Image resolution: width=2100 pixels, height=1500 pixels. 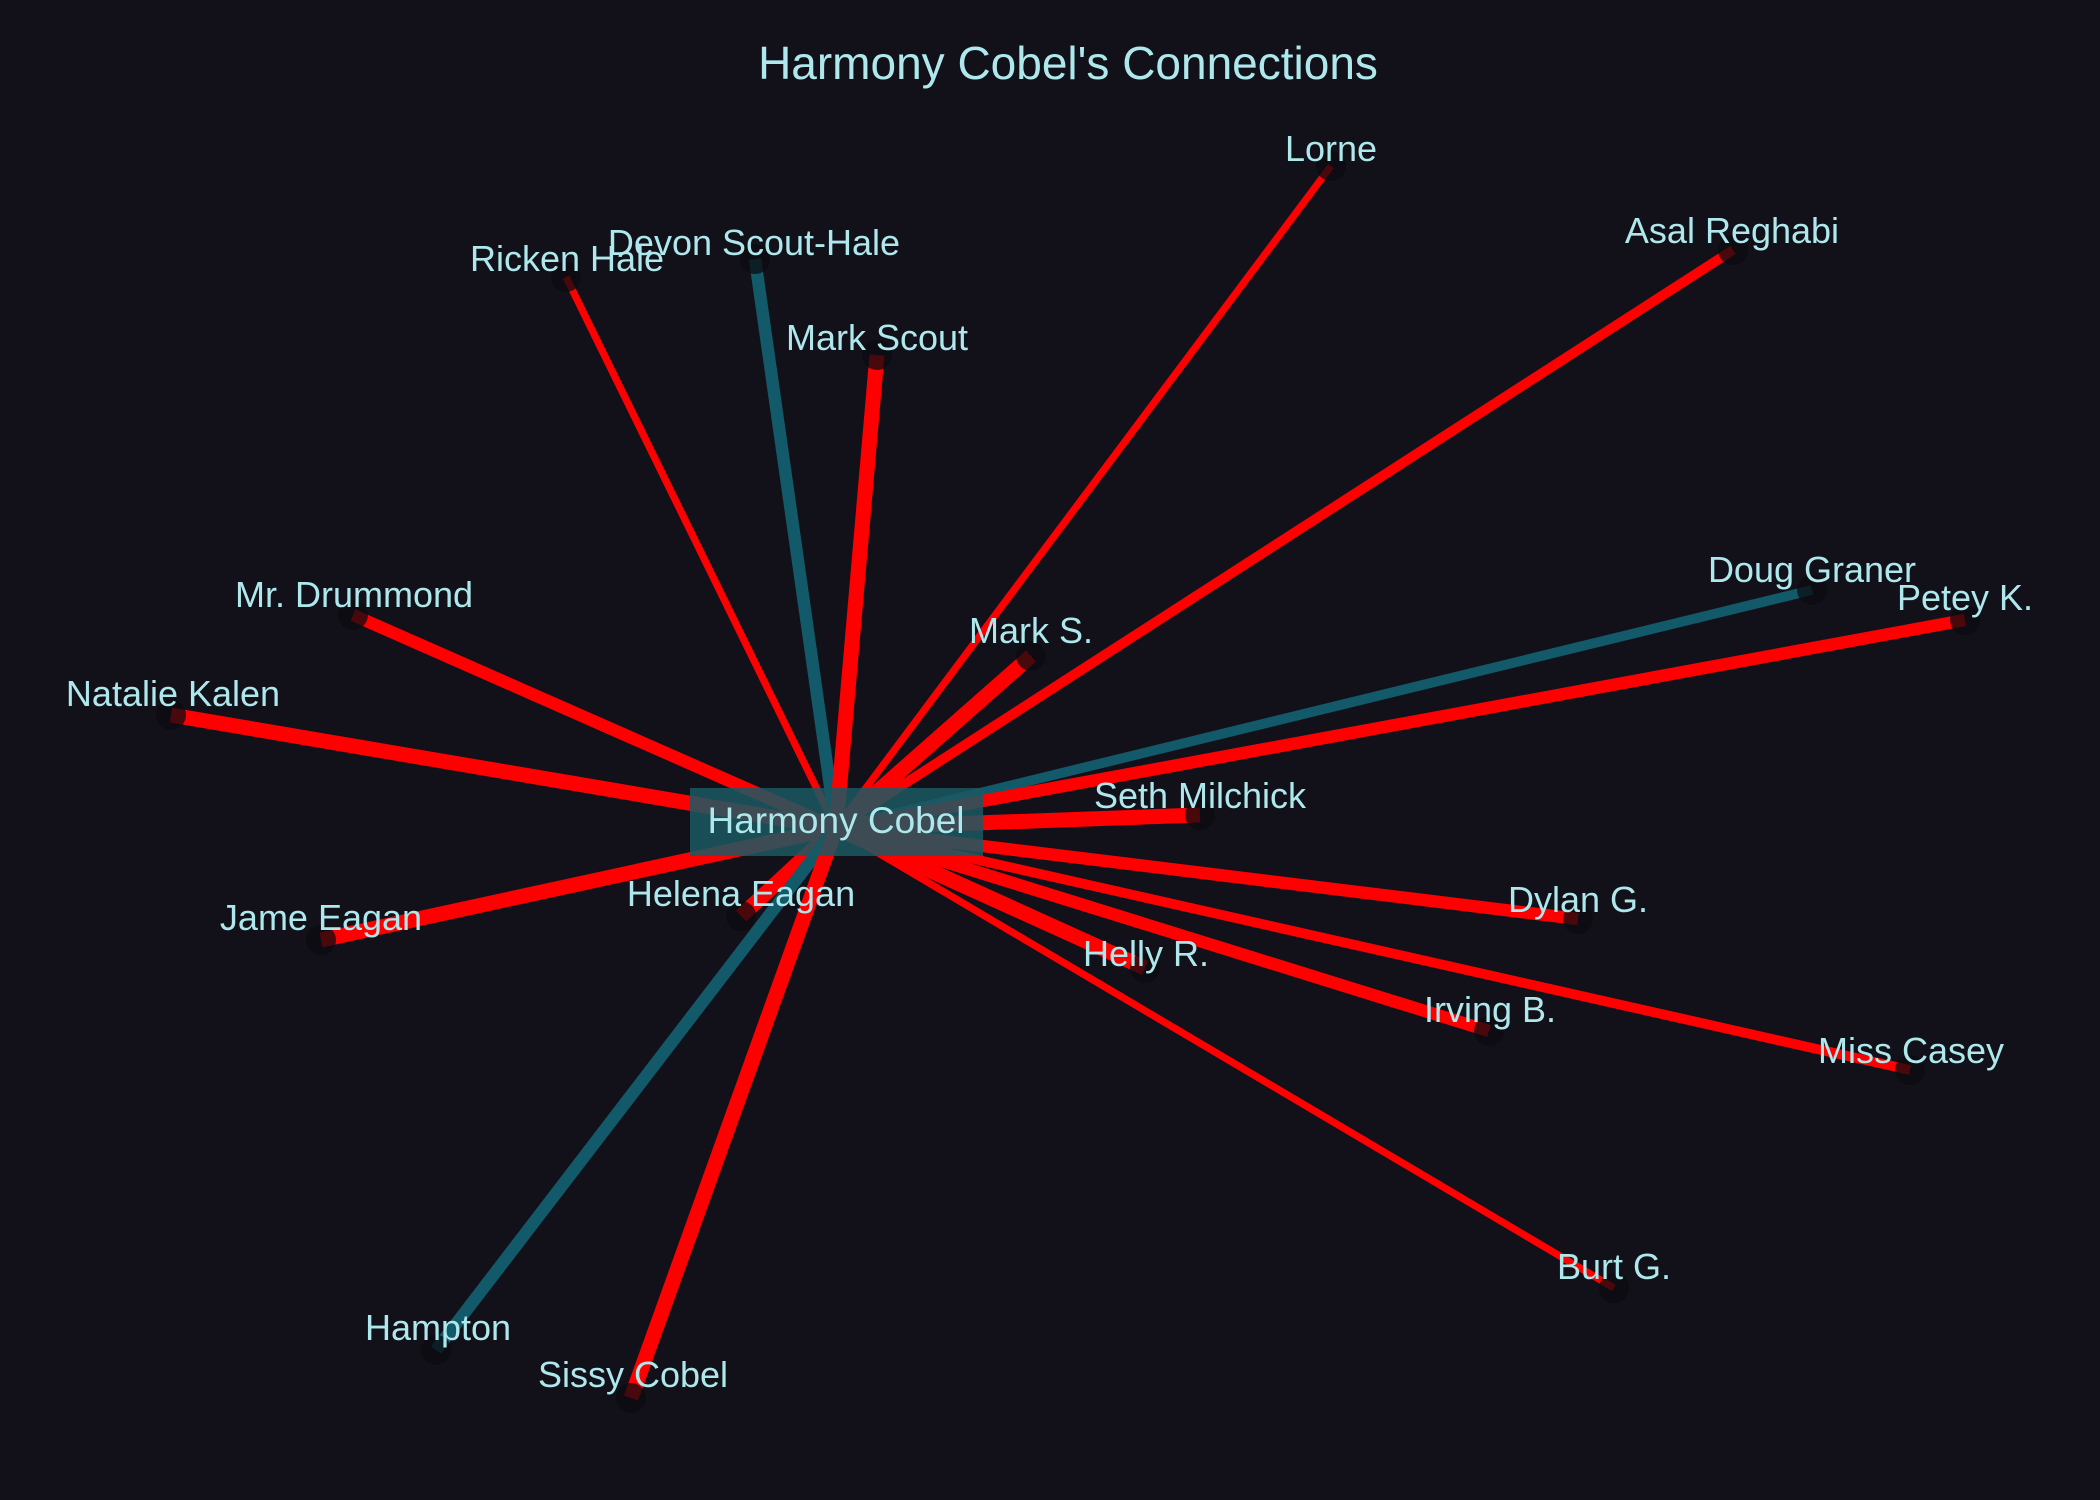 What do you see at coordinates (877, 337) in the screenshot?
I see `node-label-mark-scout: Mark Scout` at bounding box center [877, 337].